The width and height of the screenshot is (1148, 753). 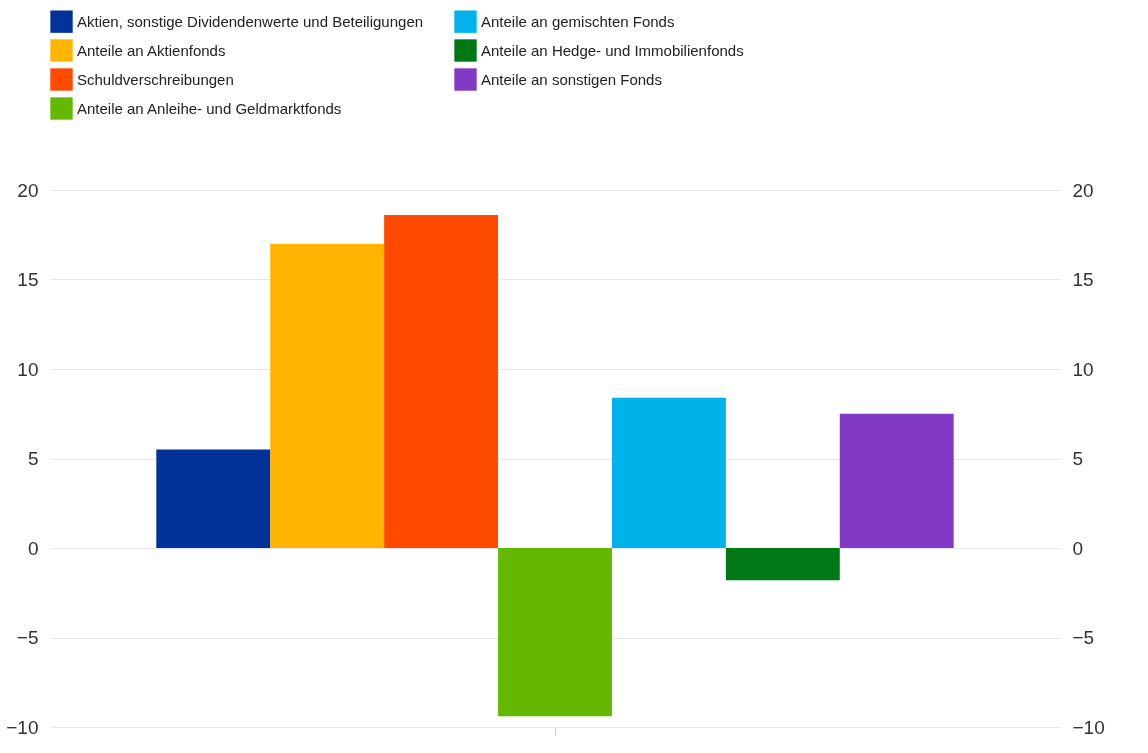 I want to click on y2-tick-label: 20, so click(x=1083, y=190).